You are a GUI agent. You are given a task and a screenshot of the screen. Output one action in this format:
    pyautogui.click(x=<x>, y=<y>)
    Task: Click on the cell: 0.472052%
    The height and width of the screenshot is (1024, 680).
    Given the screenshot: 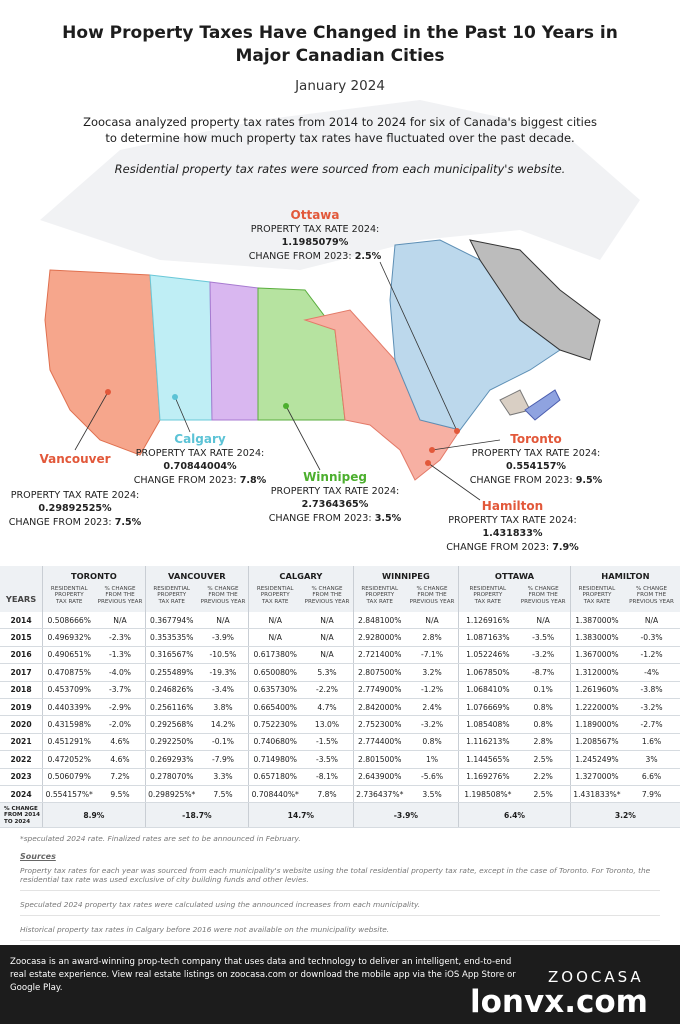 What is the action you would take?
    pyautogui.click(x=69, y=759)
    